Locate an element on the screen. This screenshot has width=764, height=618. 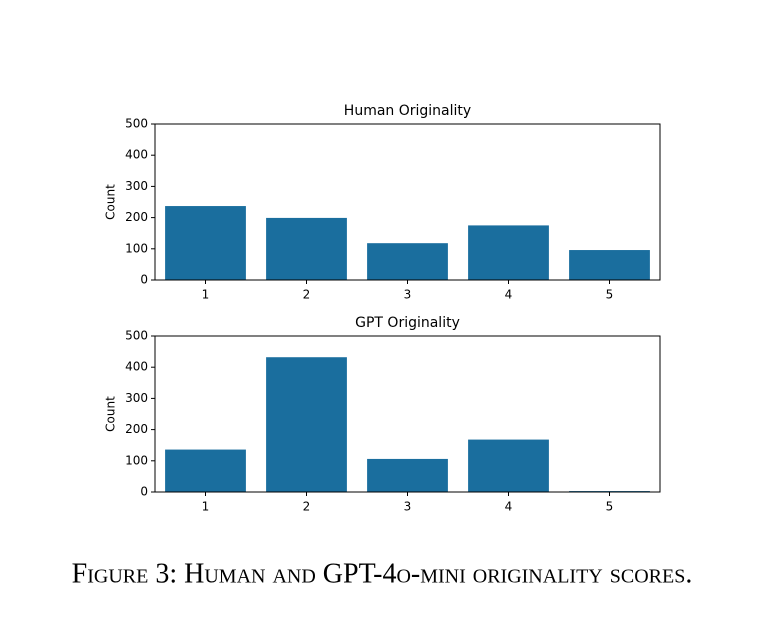
chart-title: Human Originality is located at coordinates (407, 111).